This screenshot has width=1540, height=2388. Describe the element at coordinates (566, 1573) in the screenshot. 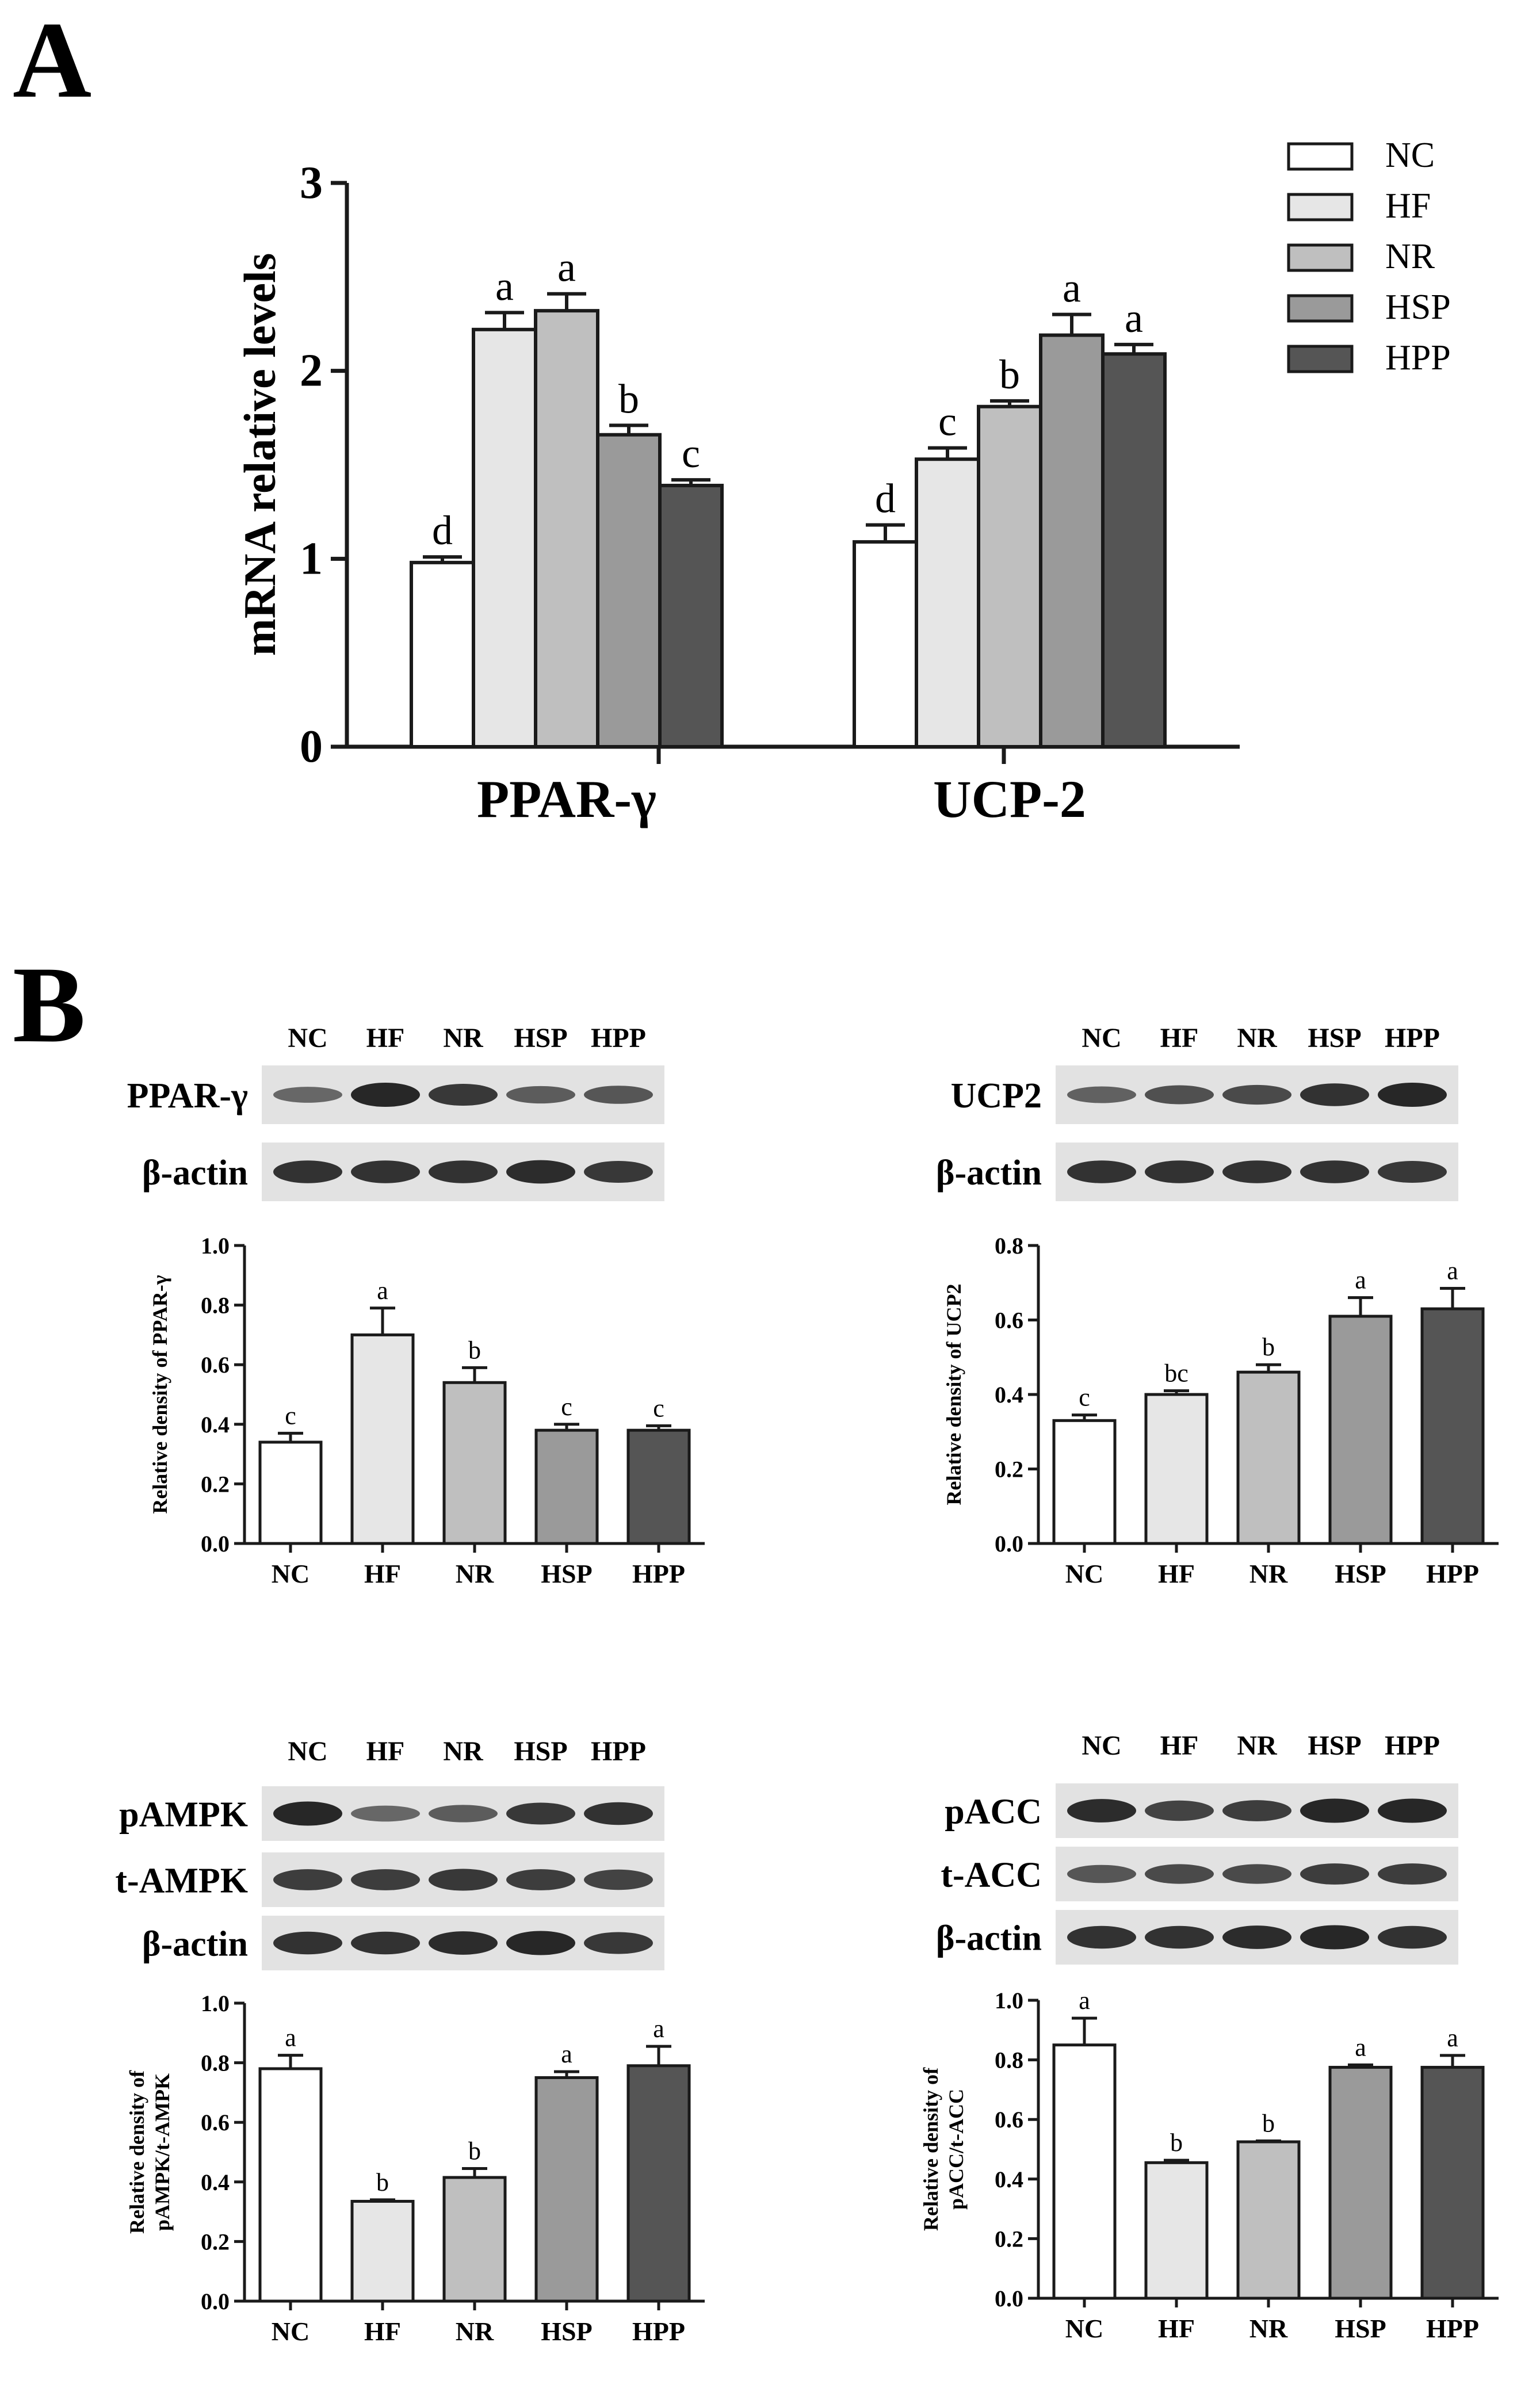

I see `ppar-x-tick-label: HSP` at that location.